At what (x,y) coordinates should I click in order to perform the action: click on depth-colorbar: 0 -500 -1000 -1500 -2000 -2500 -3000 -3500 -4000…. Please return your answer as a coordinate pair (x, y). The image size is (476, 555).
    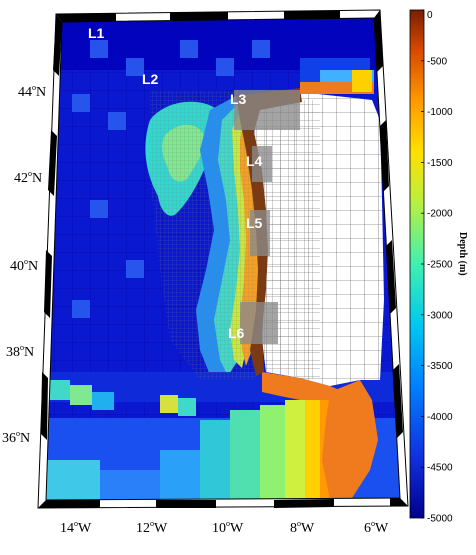
    Looking at the image, I should click on (438, 267).